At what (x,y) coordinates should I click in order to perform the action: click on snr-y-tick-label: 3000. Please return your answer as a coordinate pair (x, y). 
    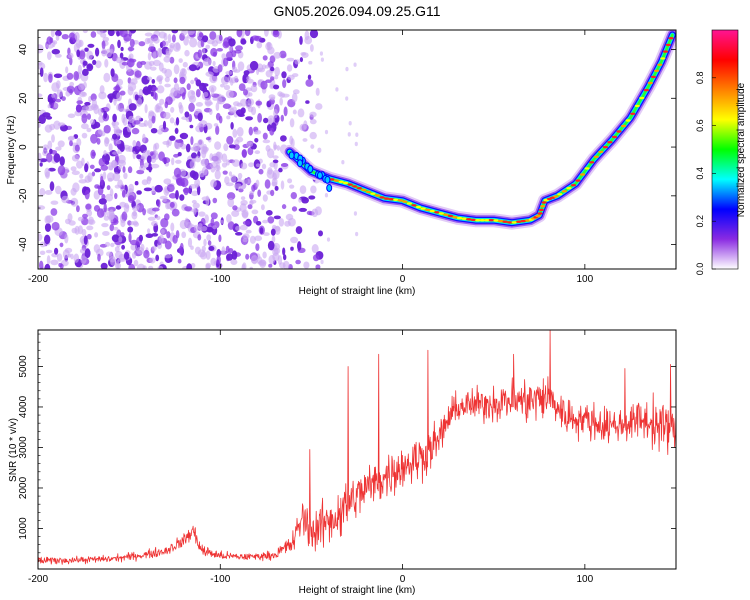
    Looking at the image, I should click on (23, 447).